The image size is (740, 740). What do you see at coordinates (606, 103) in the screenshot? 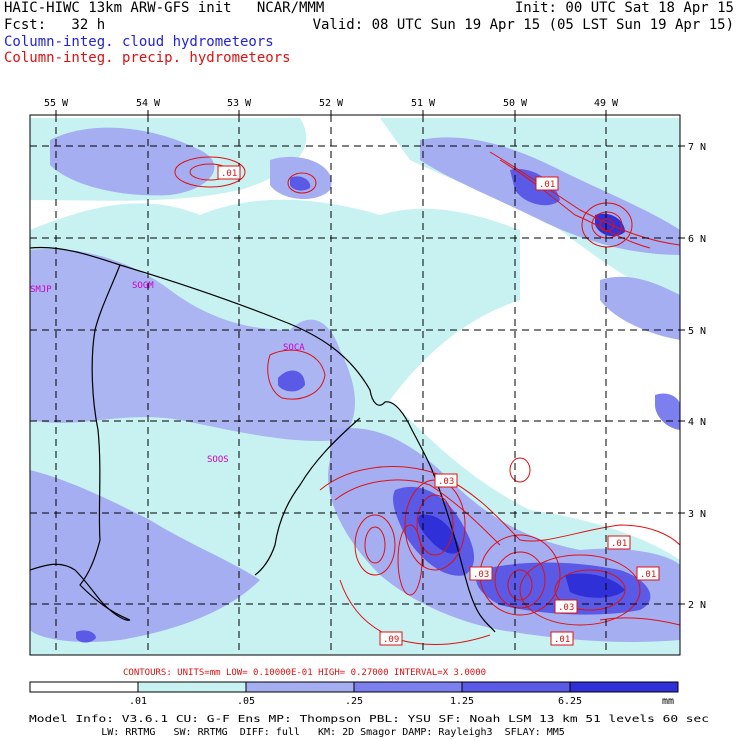
I see `lon-label: 49 W` at bounding box center [606, 103].